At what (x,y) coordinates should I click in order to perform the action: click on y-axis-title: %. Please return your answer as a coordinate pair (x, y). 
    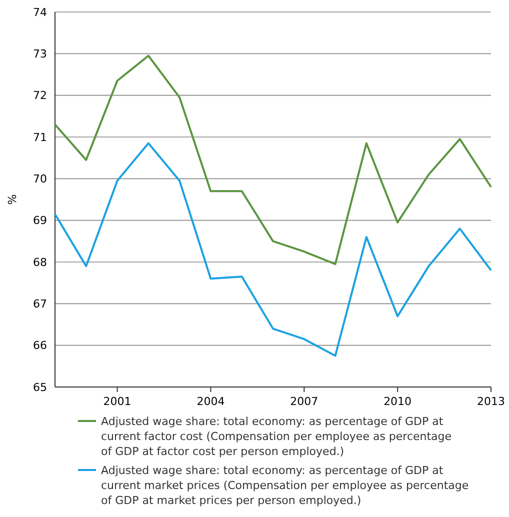
    Looking at the image, I should click on (12, 199).